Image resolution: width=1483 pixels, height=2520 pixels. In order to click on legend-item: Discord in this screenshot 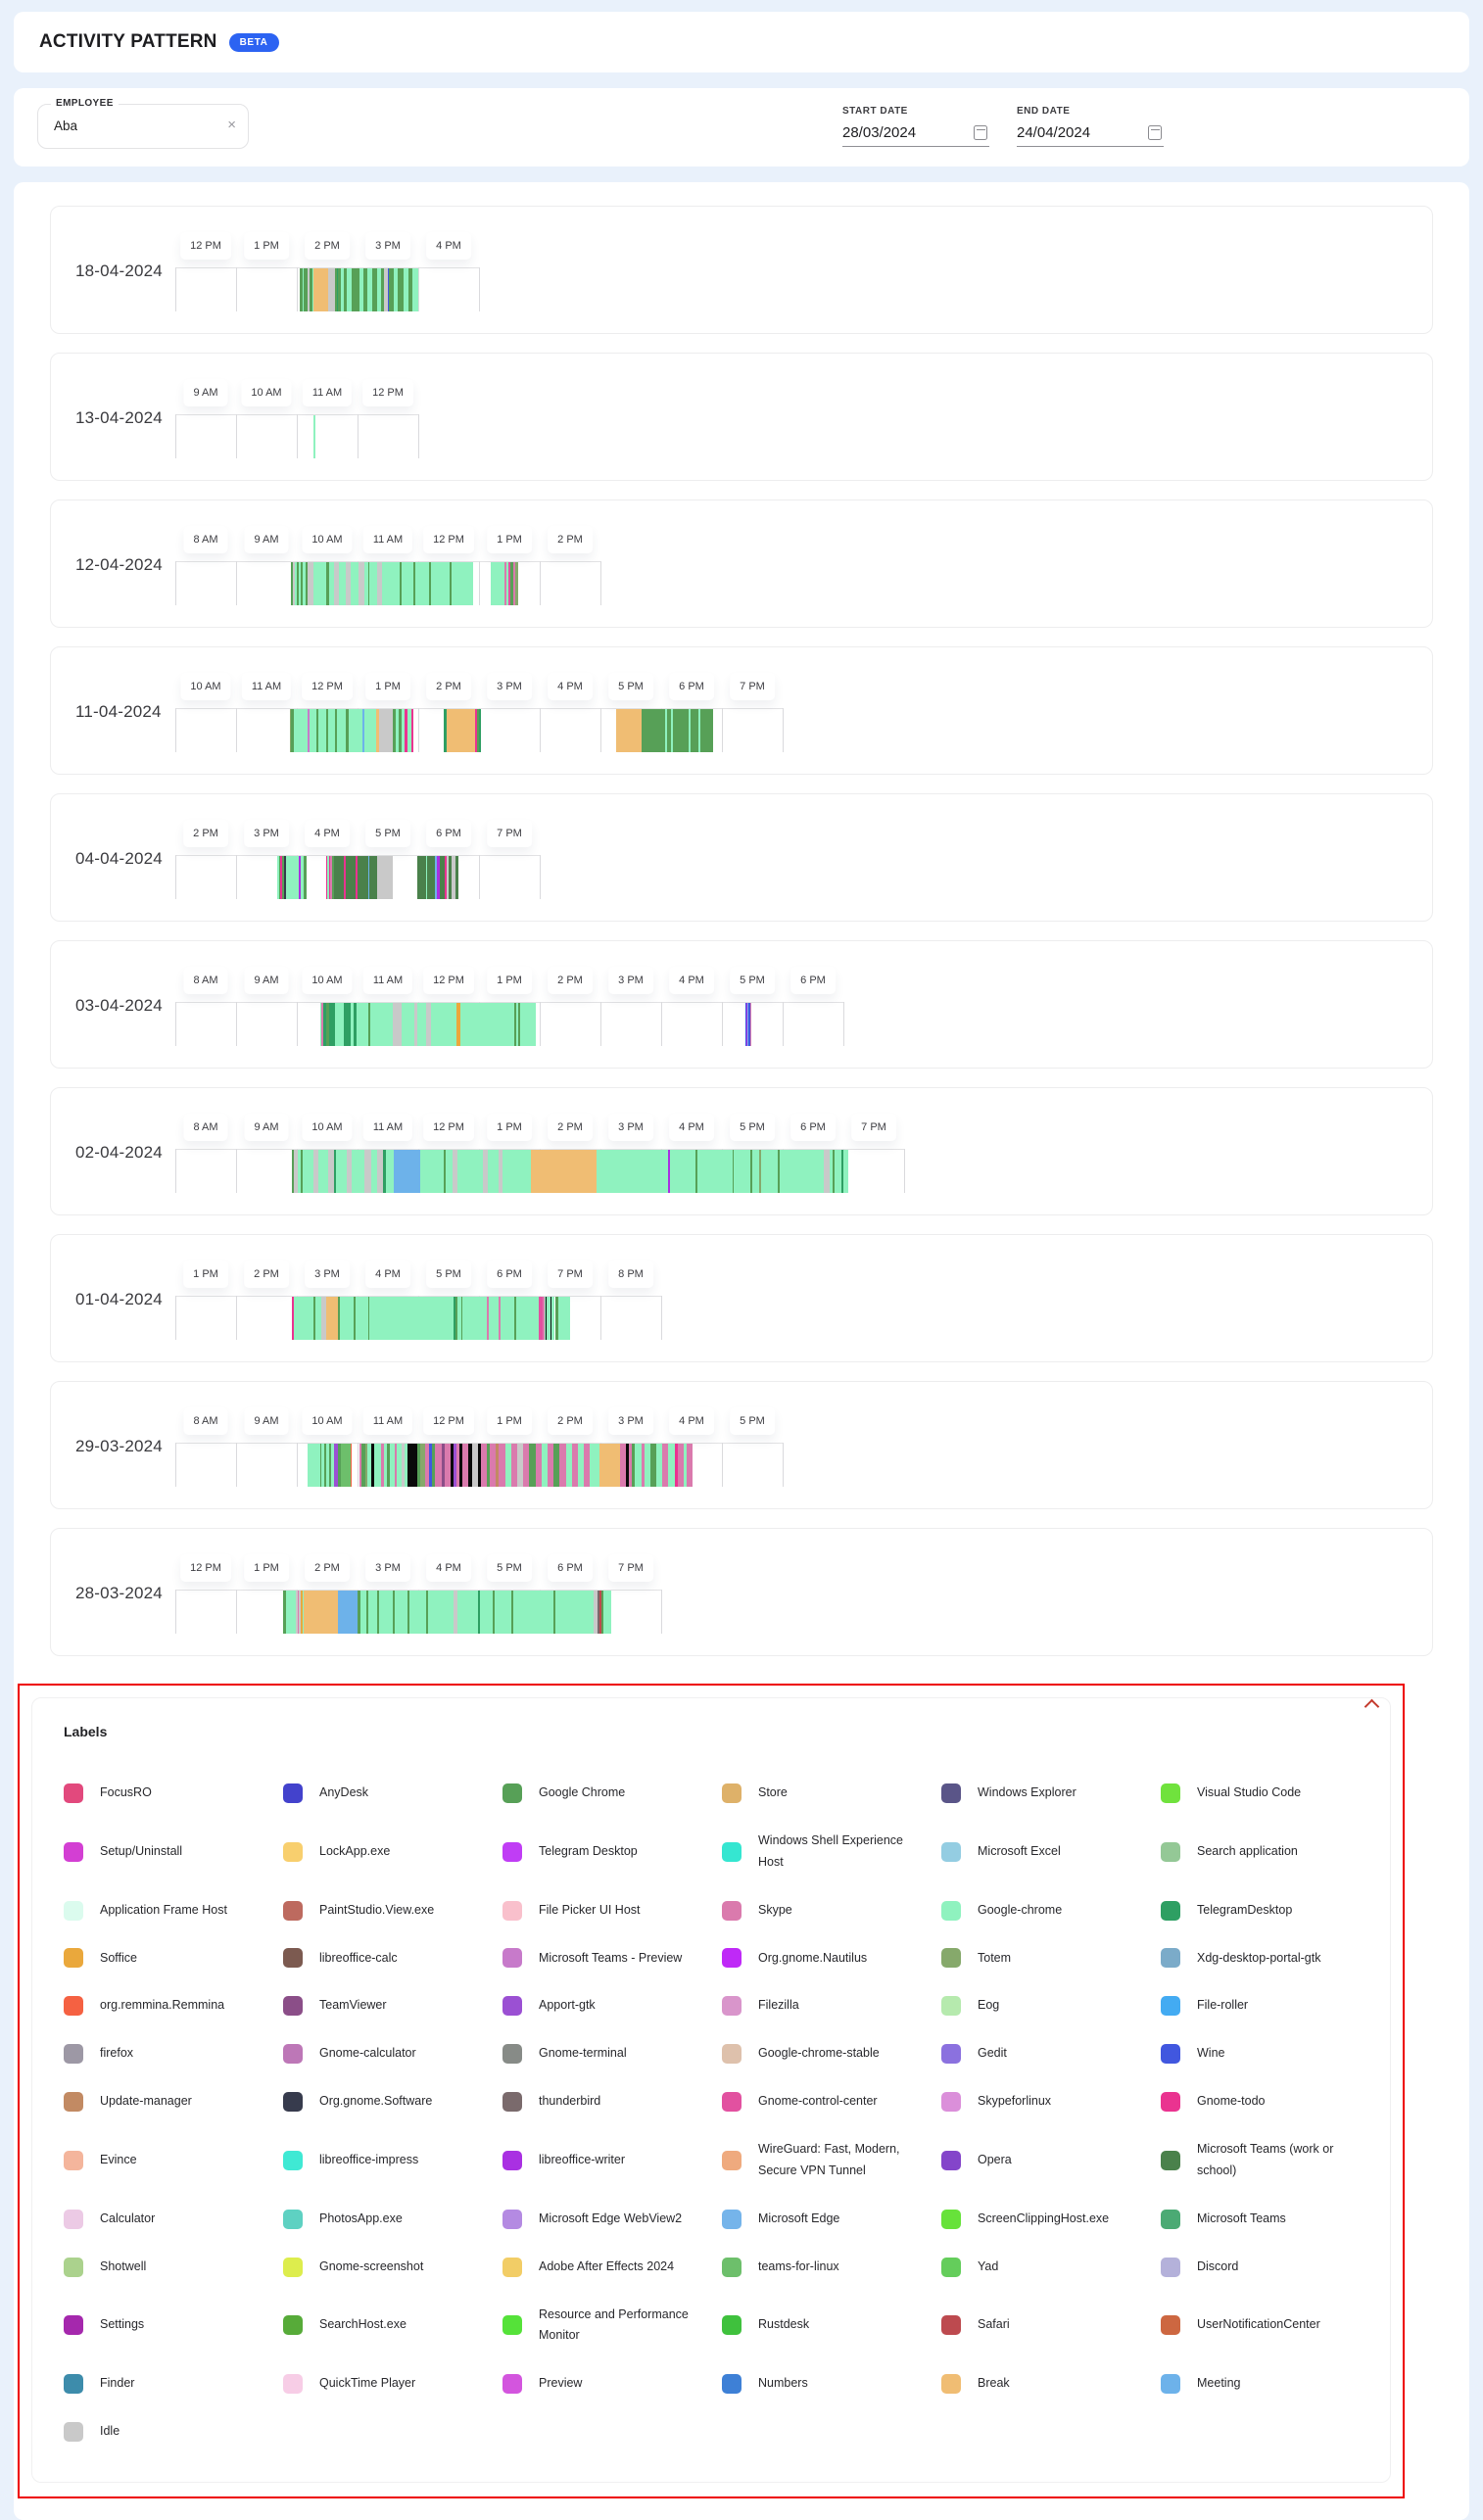, I will do `click(1260, 2267)`.